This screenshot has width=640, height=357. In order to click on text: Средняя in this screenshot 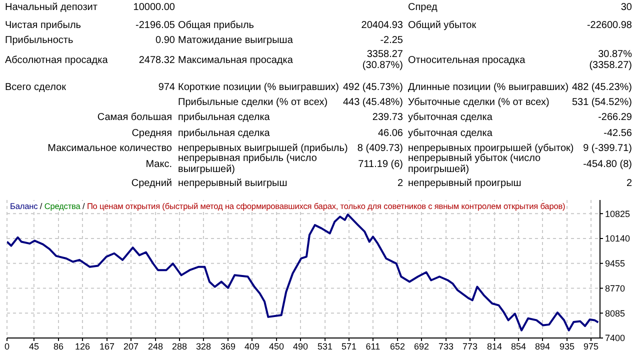, I will do `click(152, 133)`.